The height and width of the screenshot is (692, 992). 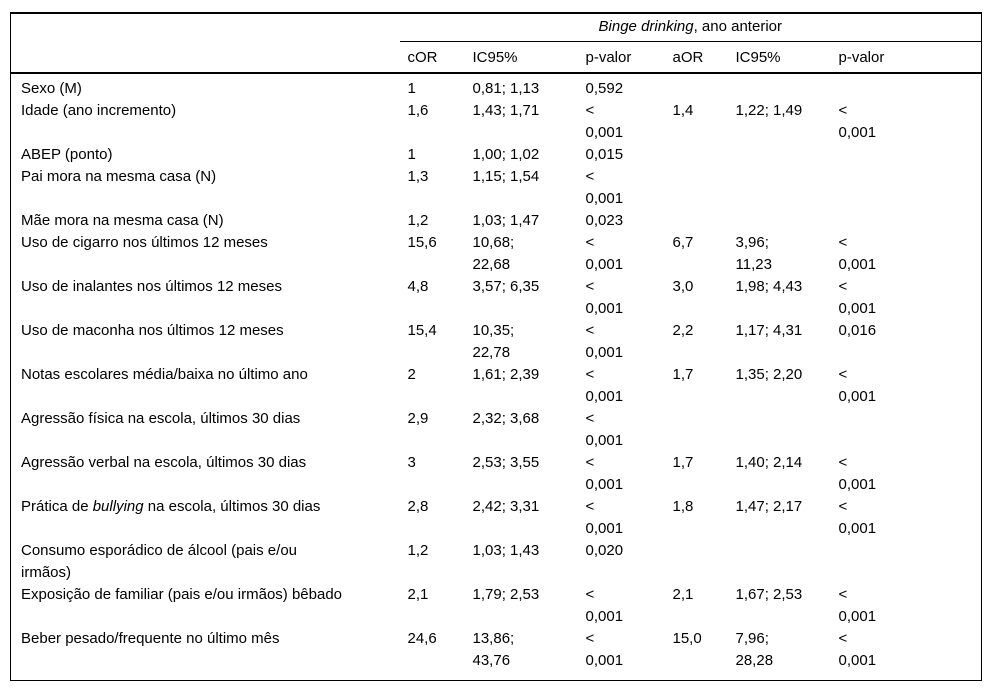 What do you see at coordinates (205, 254) in the screenshot?
I see `row-label-cell: Uso de cigarro nos últimos 12 meses` at bounding box center [205, 254].